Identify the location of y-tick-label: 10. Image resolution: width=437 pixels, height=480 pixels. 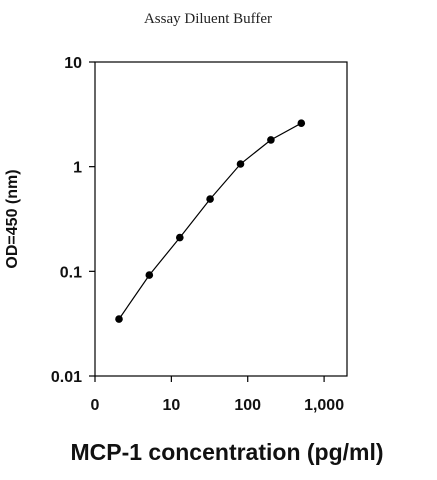
(73, 63).